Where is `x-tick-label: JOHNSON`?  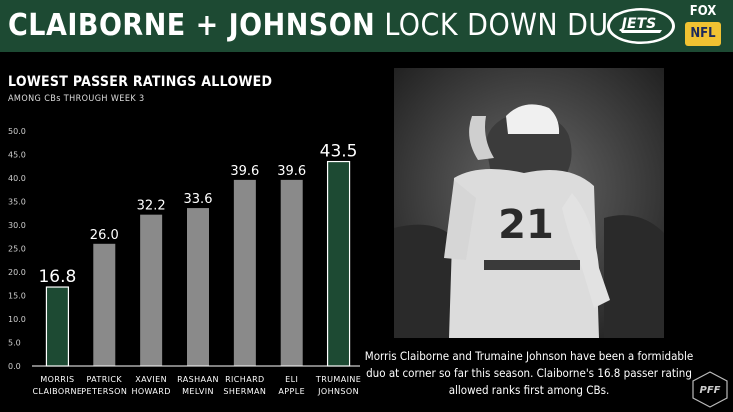 x-tick-label: JOHNSON is located at coordinates (338, 391).